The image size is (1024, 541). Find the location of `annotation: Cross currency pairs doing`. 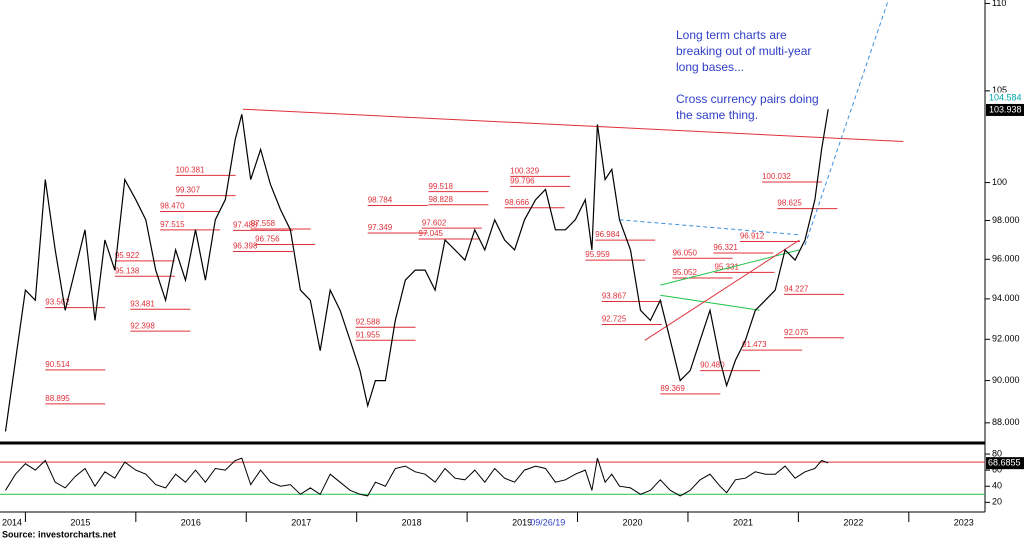

annotation: Cross currency pairs doing is located at coordinates (747, 99).